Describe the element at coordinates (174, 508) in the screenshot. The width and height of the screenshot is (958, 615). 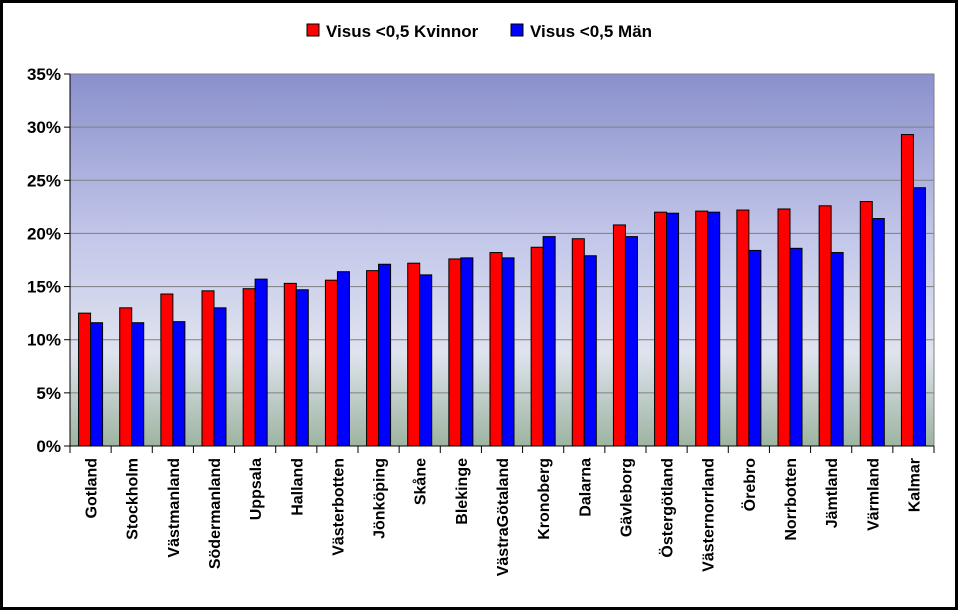
I see `x-tick-label: Västmanland` at that location.